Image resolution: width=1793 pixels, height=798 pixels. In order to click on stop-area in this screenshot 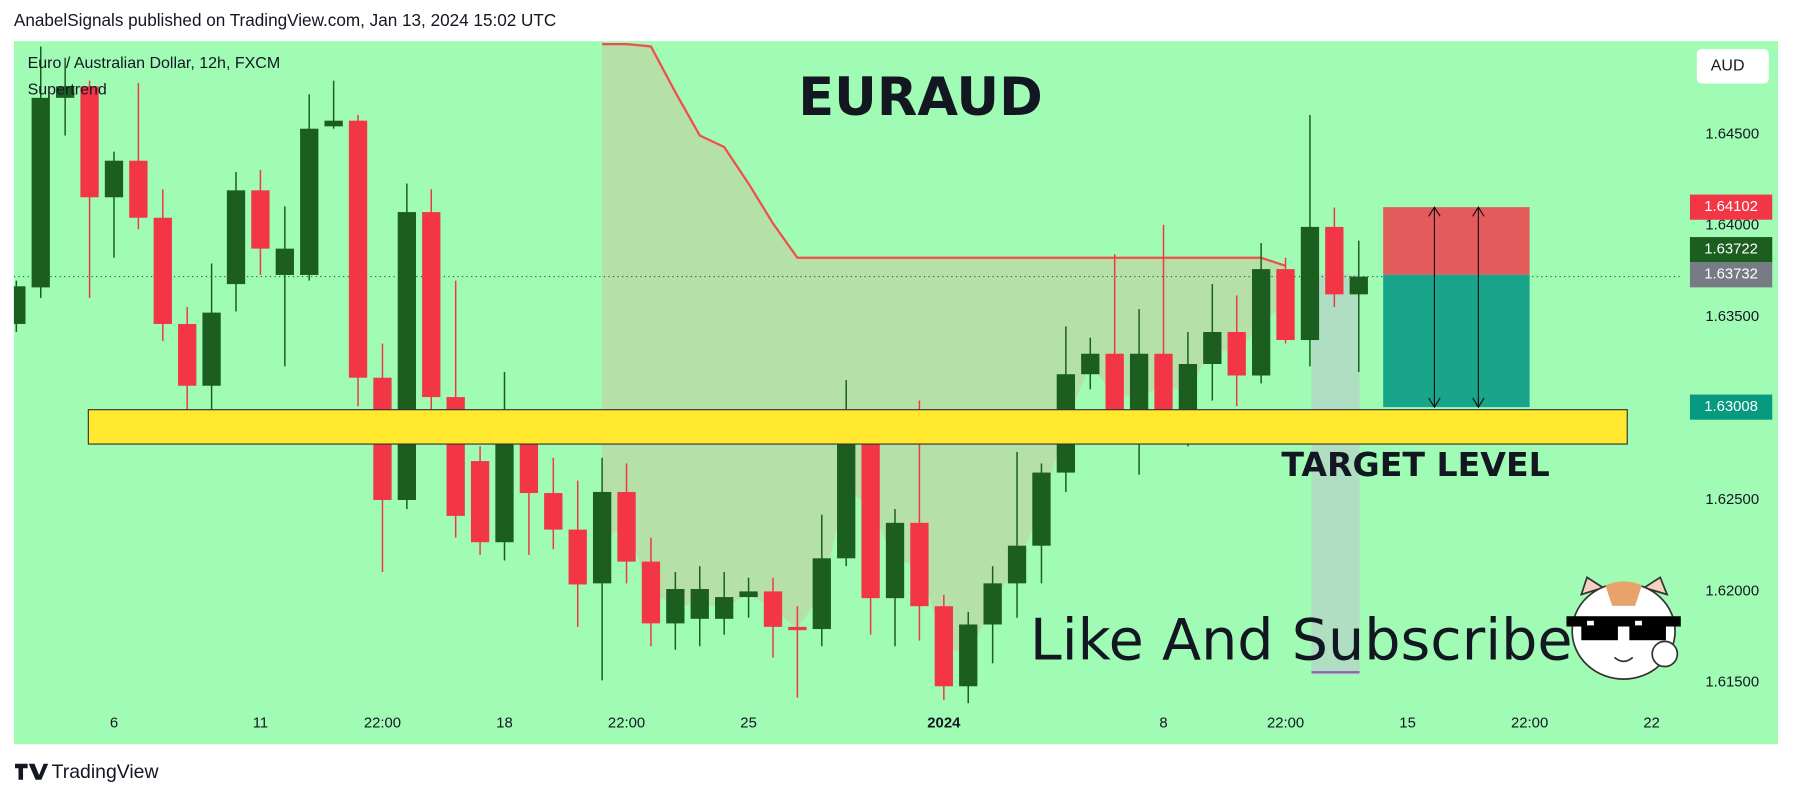, I will do `click(1456, 241)`.